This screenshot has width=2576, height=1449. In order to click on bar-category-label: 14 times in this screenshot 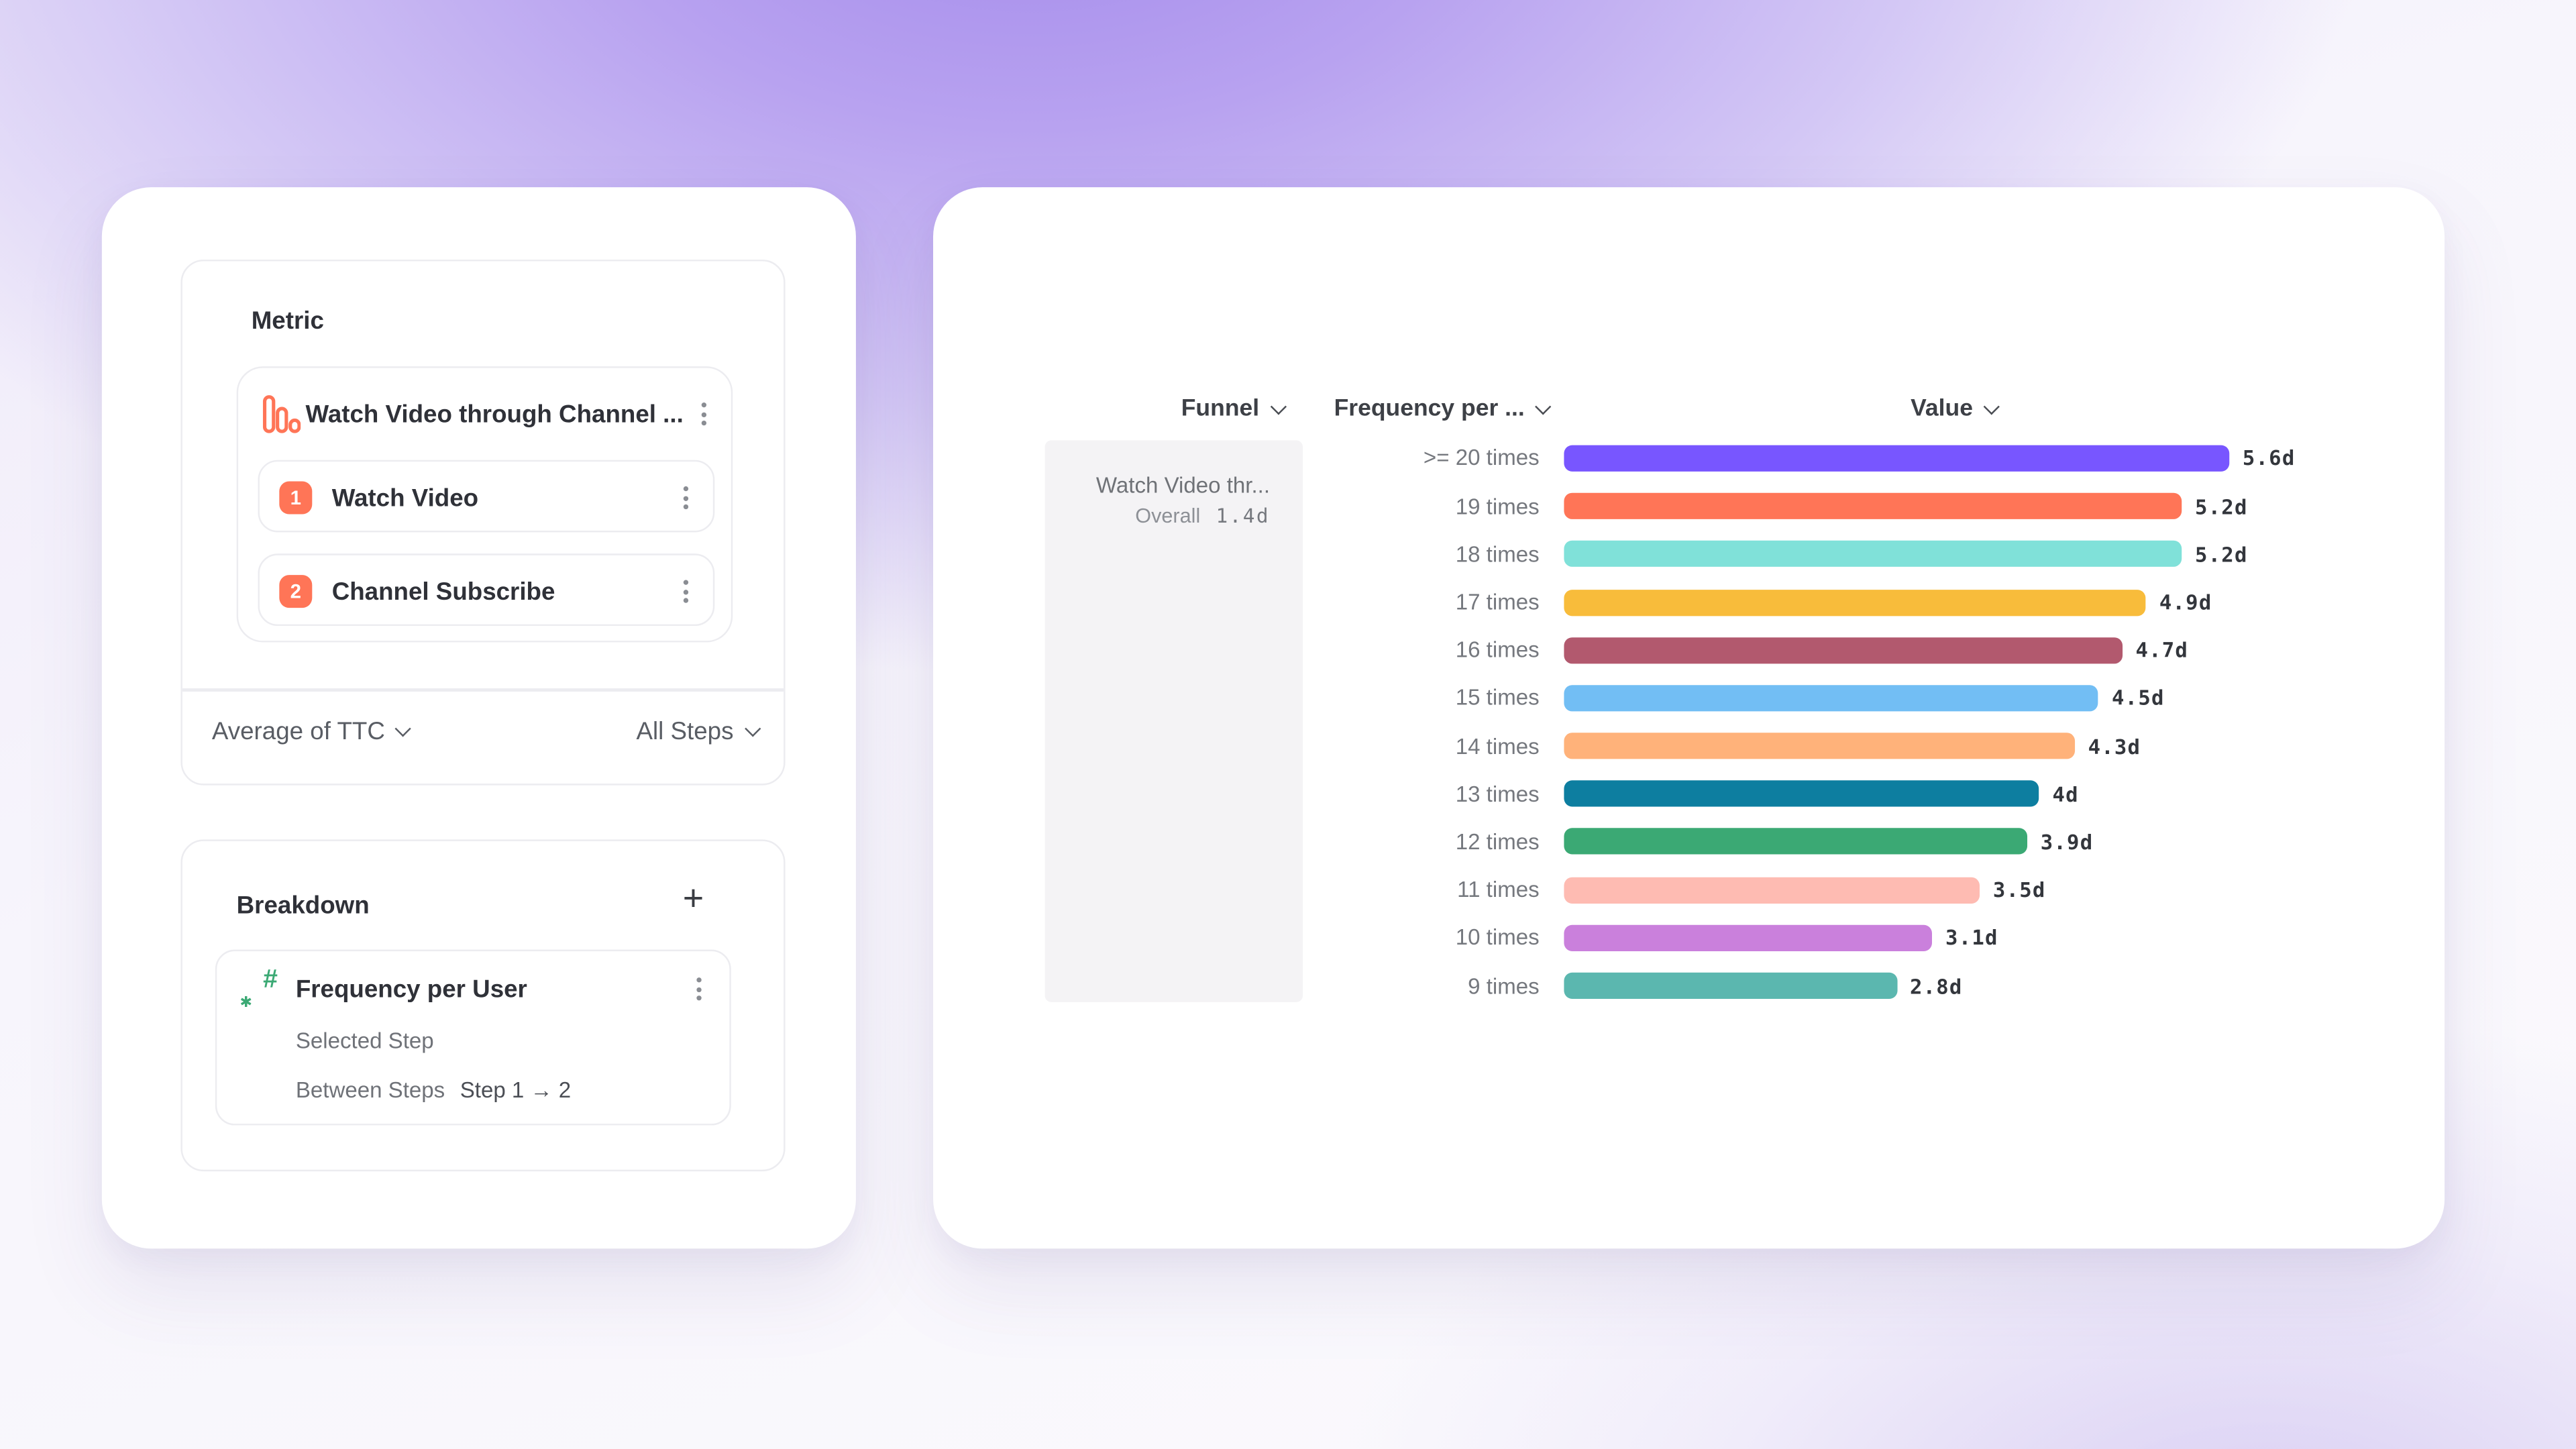, I will do `click(1497, 746)`.